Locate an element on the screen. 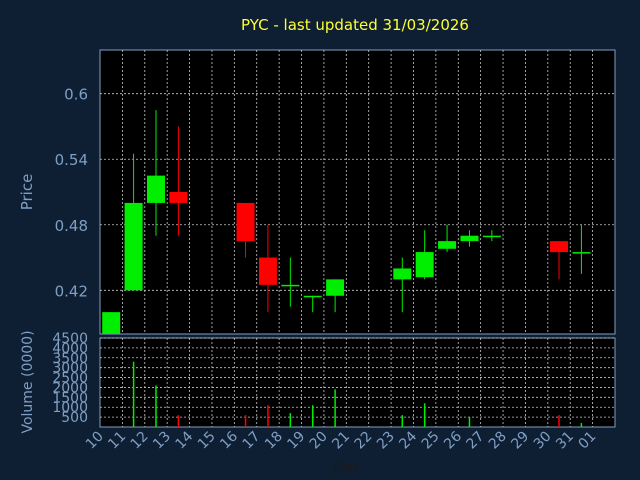  day-tick-label: 10 is located at coordinates (95, 441).